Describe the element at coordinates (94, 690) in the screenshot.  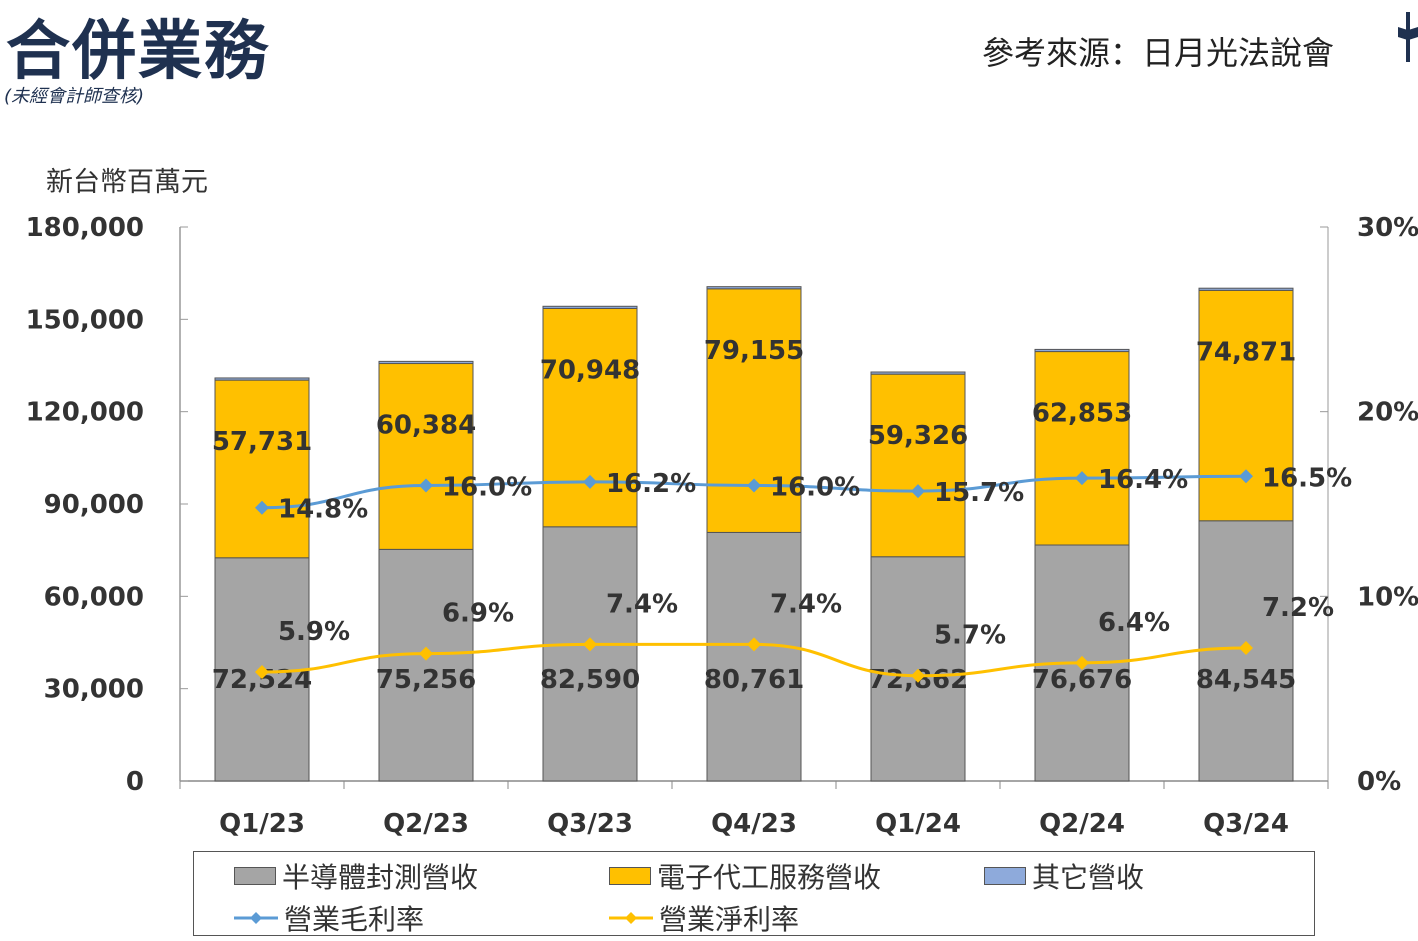
I see `left-tick-label: 30,000` at that location.